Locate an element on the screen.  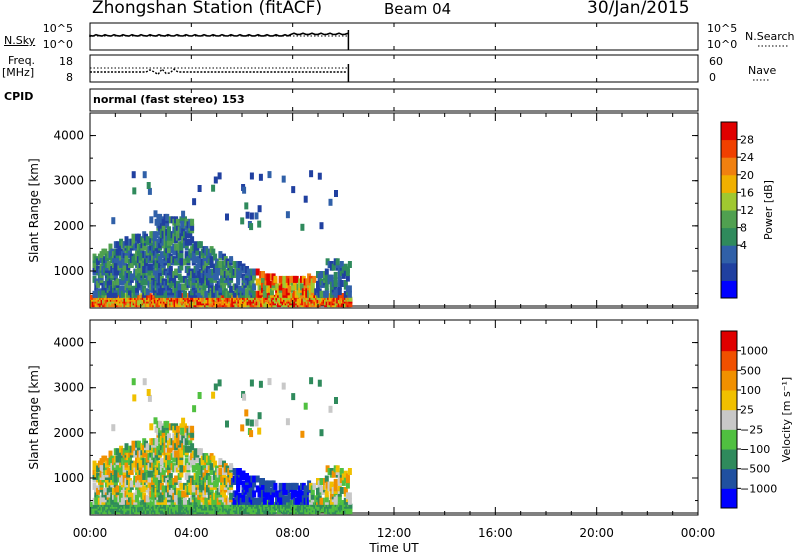
y-tick-label: 2000 is located at coordinates (68, 433).